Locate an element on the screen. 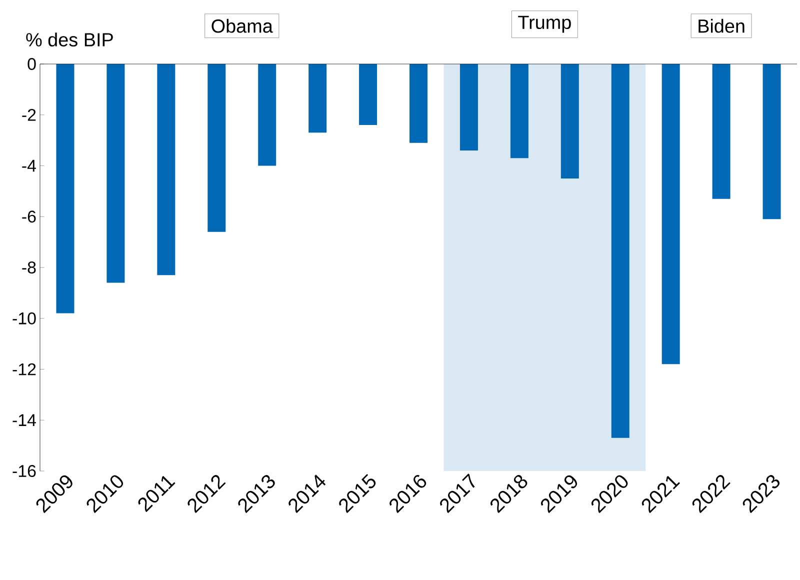 The image size is (800, 580). text: Biden is located at coordinates (721, 25).